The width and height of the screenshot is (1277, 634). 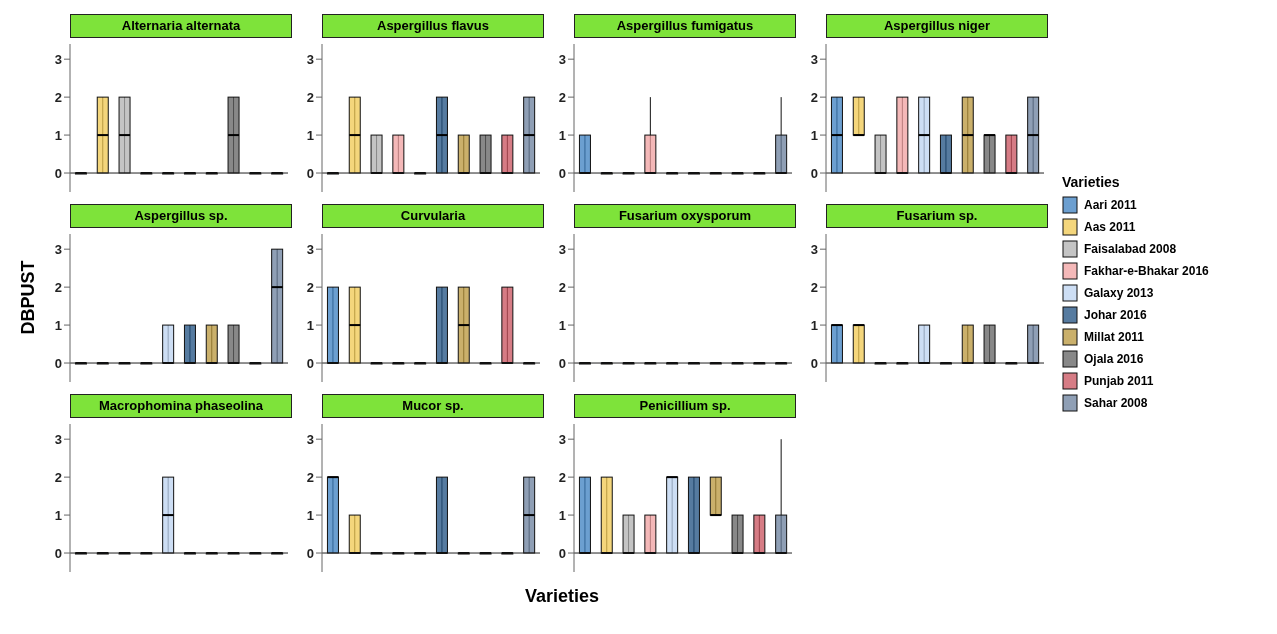 I want to click on legend-label: Fakhar-e-Bhakar 2016, so click(x=1146, y=271).